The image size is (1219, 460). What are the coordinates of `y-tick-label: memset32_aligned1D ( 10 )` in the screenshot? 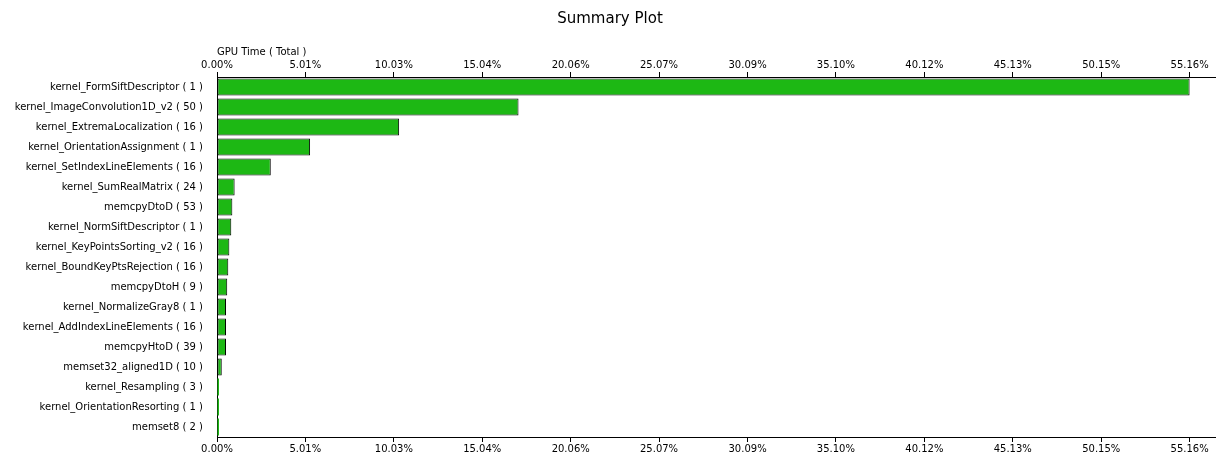 It's located at (133, 366).